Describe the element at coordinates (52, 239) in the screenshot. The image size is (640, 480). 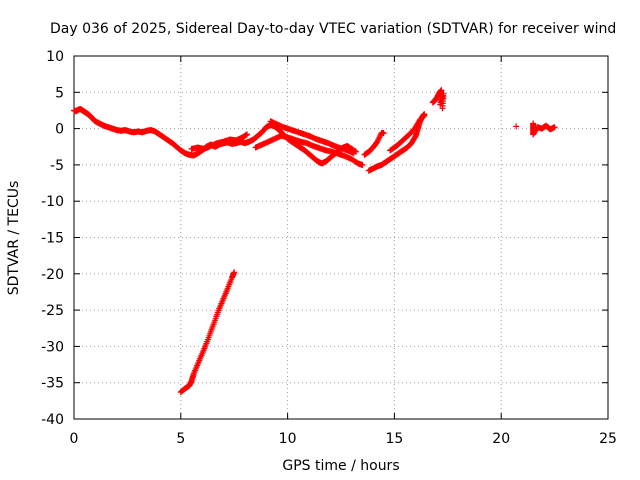
I see `y-tick-label: -15` at that location.